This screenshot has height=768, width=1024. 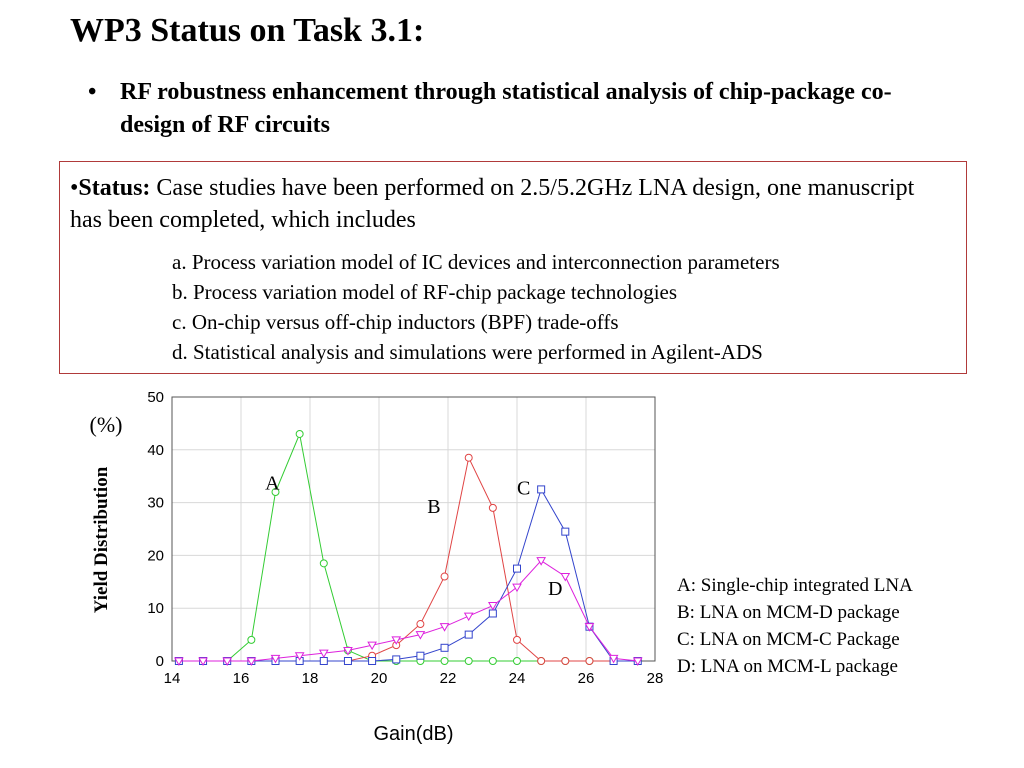 I want to click on series-label: C, so click(x=523, y=489).